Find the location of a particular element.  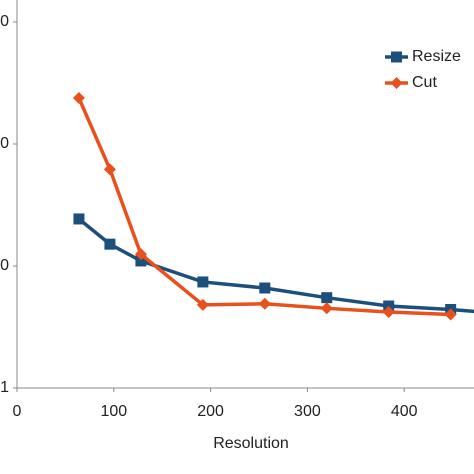

legend-label: Cut is located at coordinates (424, 82).